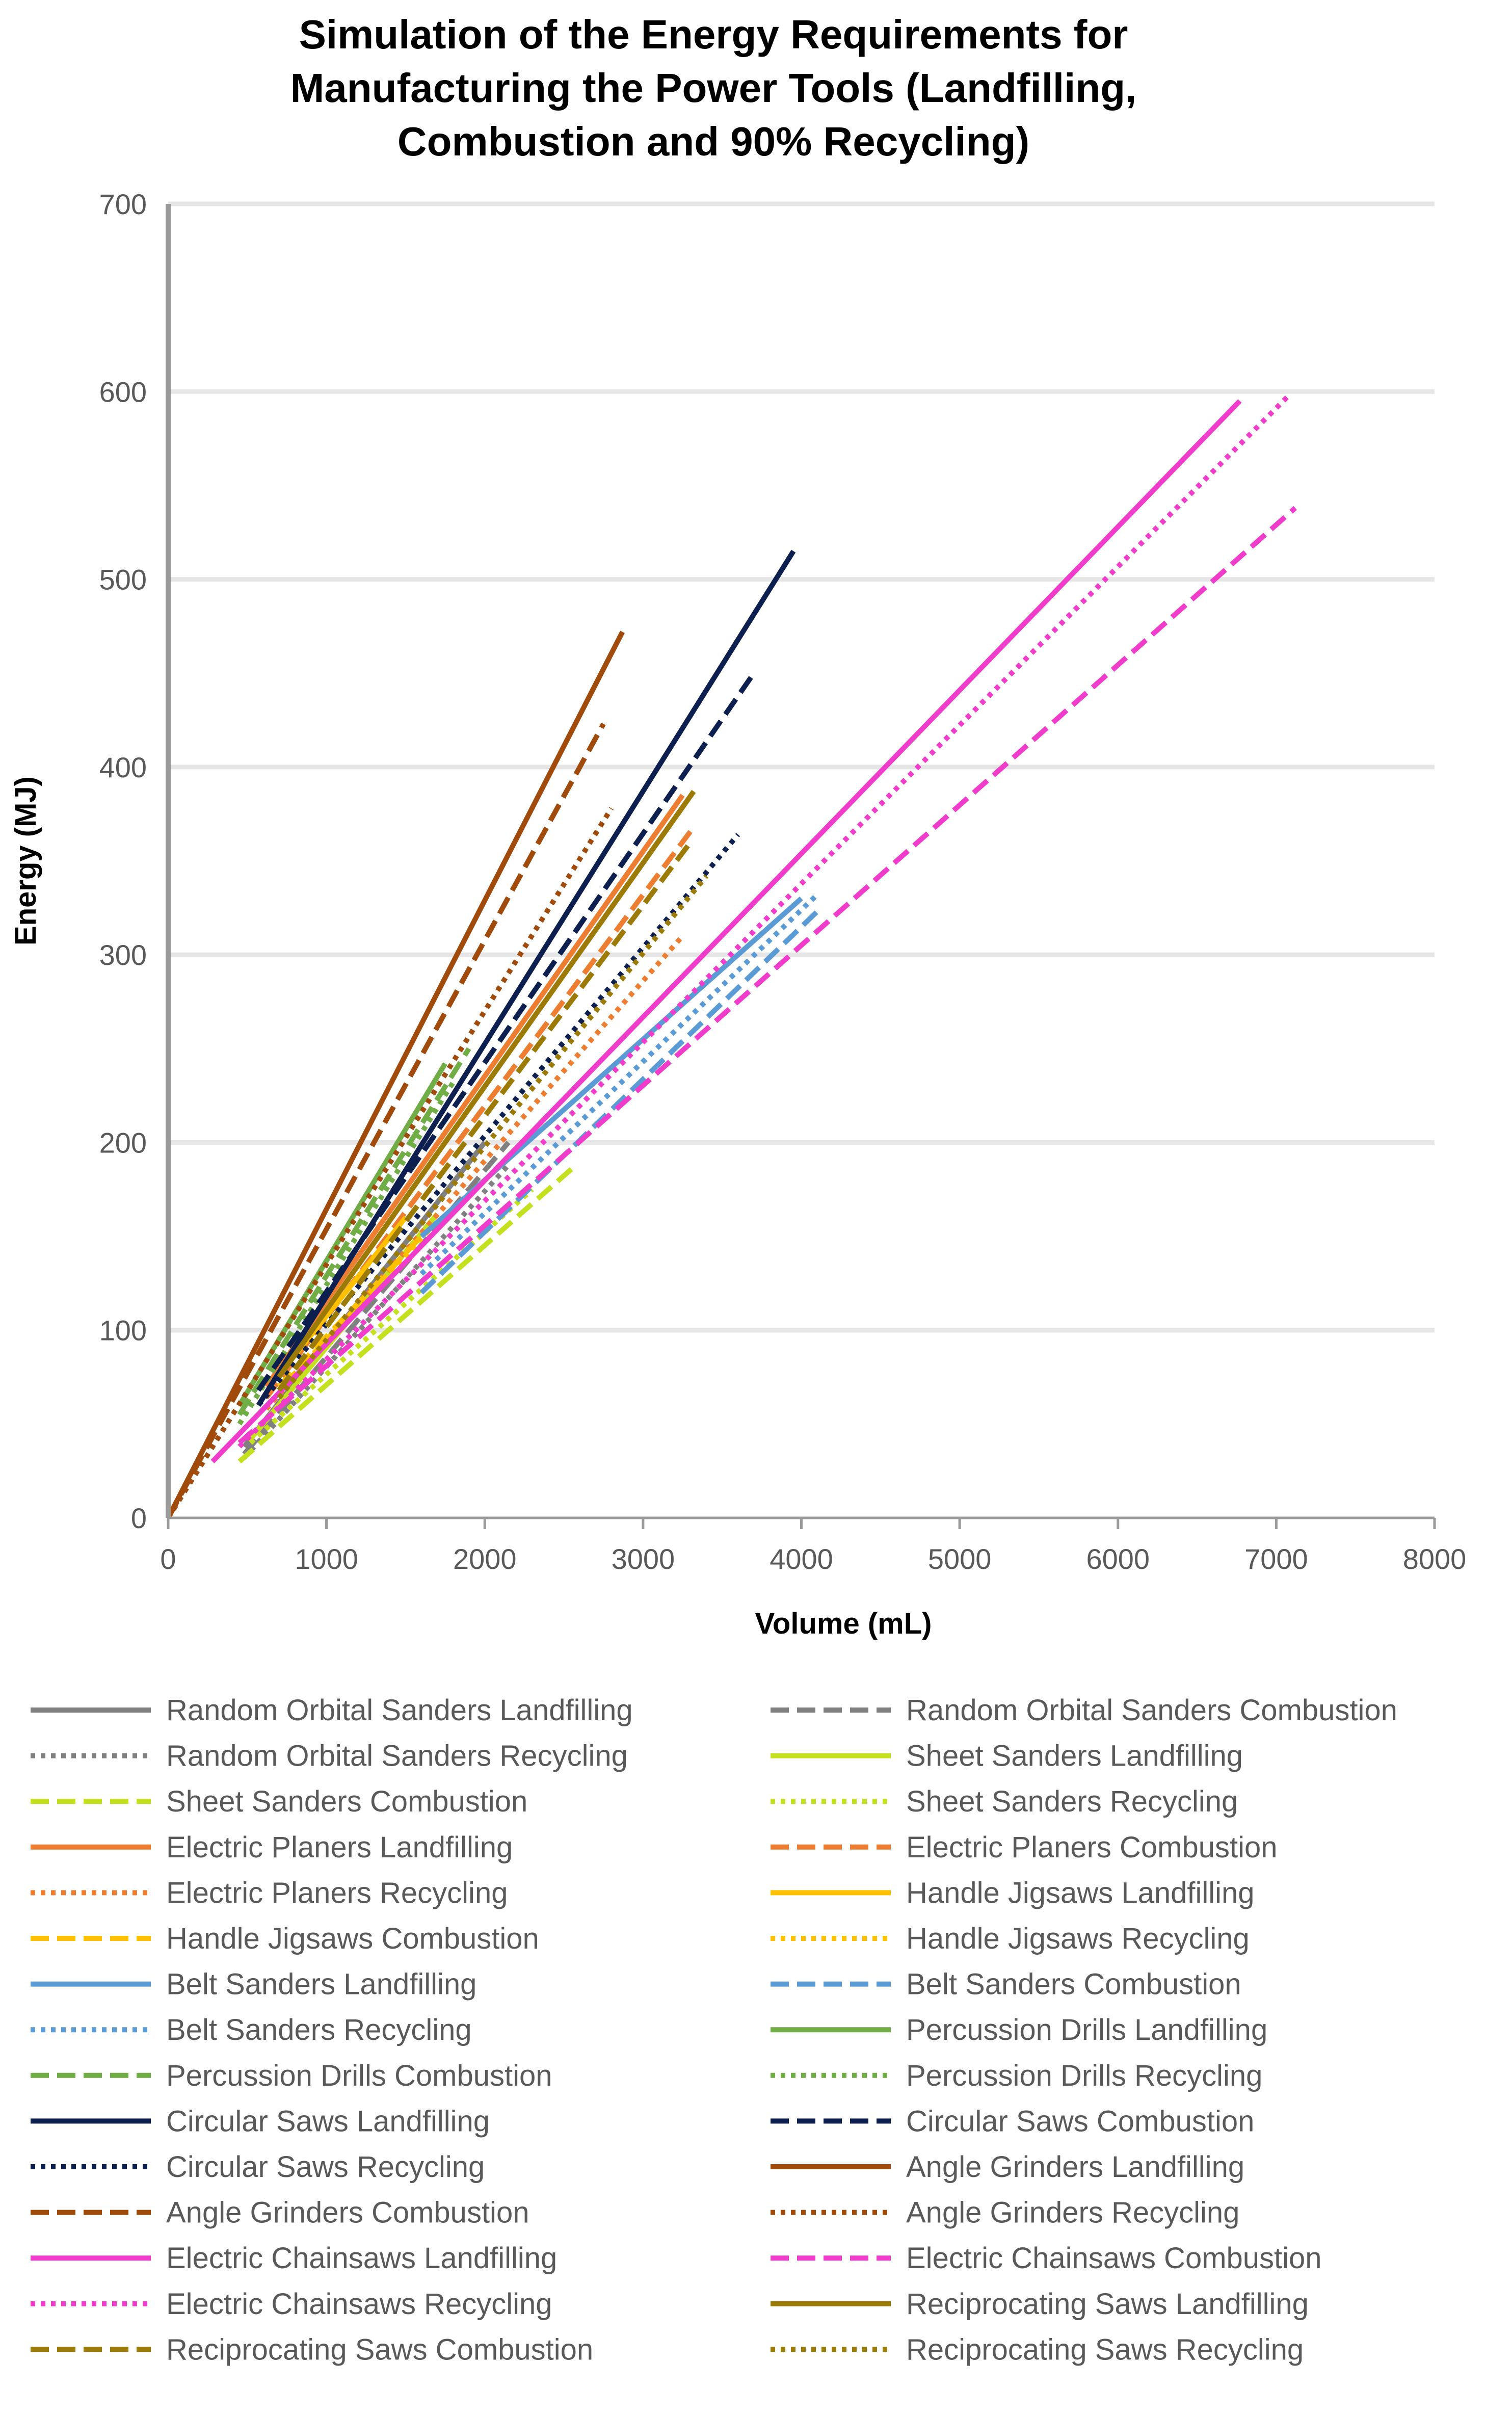 This screenshot has width=1512, height=2417. I want to click on legend-label-11: Handle Jigsaws Combustion, so click(352, 1938).